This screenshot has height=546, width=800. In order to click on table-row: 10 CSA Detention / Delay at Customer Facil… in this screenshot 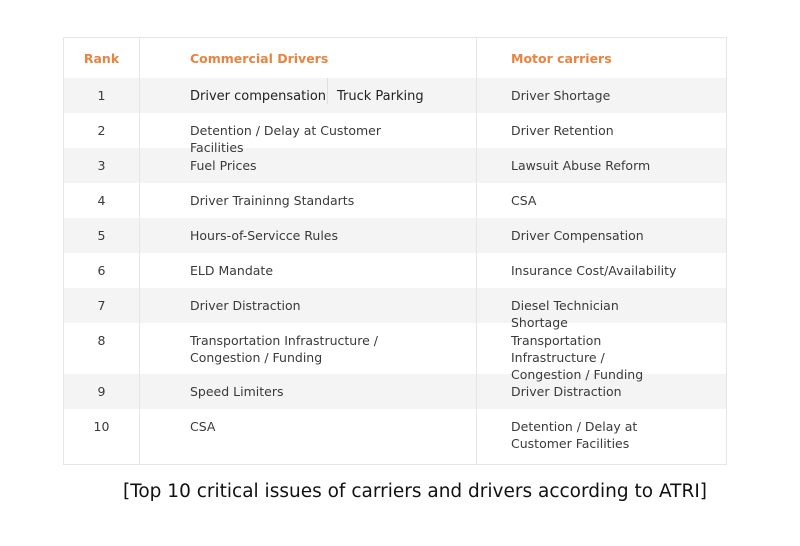, I will do `click(395, 436)`.